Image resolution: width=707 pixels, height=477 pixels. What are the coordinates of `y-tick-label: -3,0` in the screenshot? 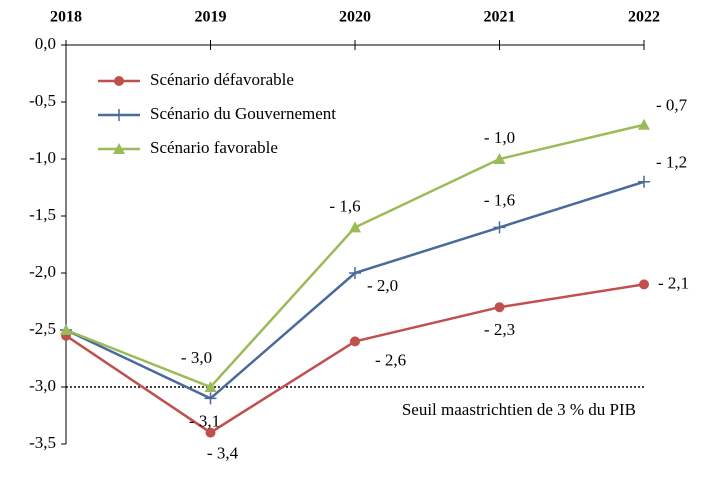 It's located at (42, 385).